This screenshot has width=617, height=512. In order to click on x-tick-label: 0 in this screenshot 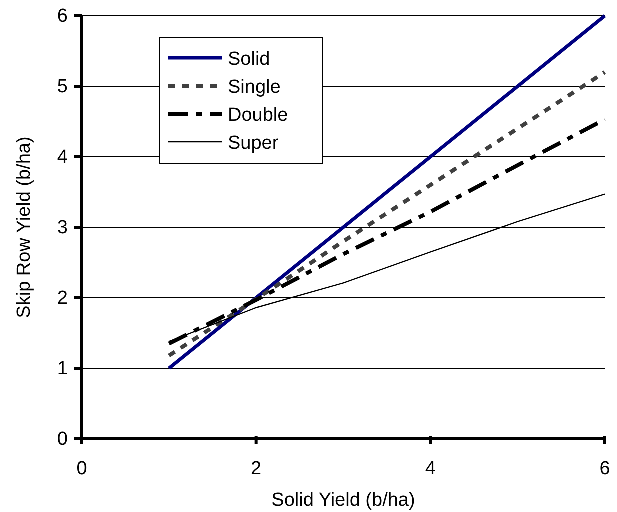, I will do `click(82, 469)`.